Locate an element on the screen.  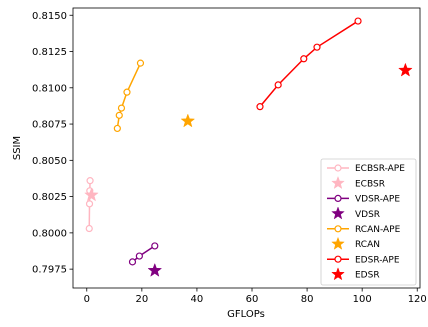
series-ecbsr-ape is located at coordinates (89, 205).